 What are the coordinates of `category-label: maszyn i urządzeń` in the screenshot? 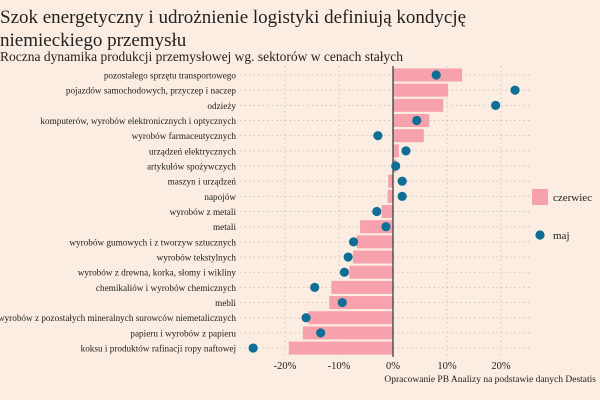 It's located at (202, 182).